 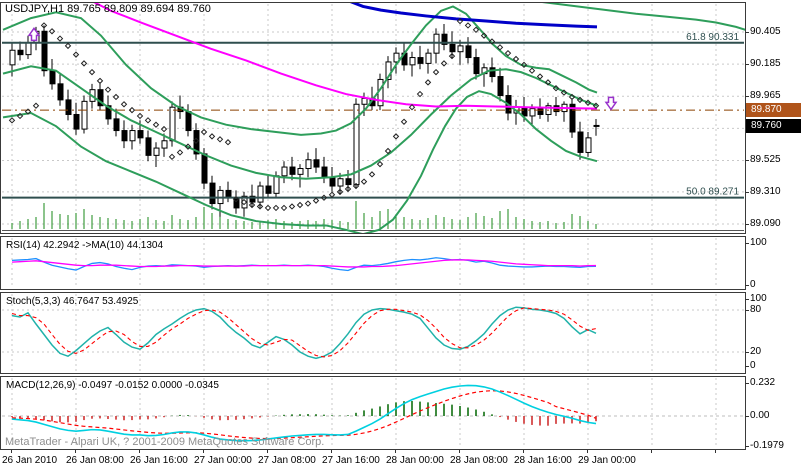 I want to click on up-signal-arrow-icon, so click(x=34, y=34).